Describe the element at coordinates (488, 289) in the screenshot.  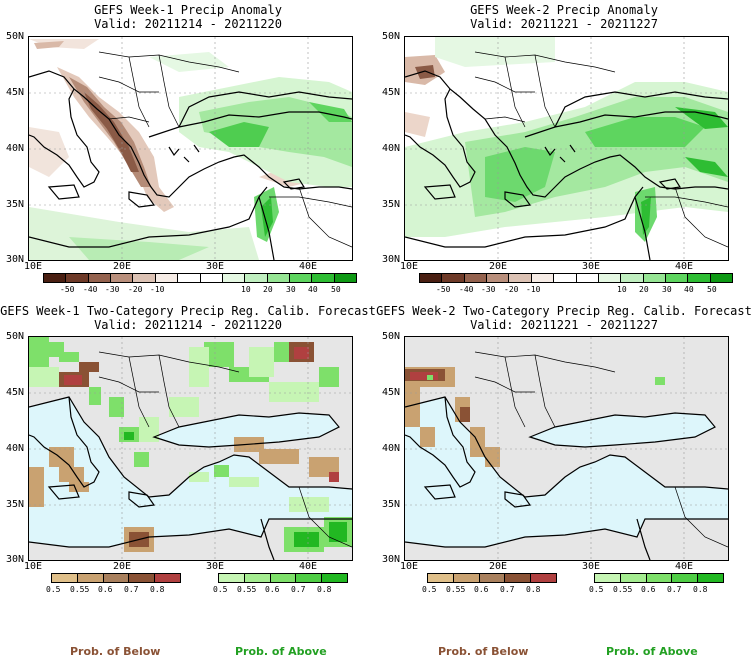
I see `colorbar-label: -30` at that location.